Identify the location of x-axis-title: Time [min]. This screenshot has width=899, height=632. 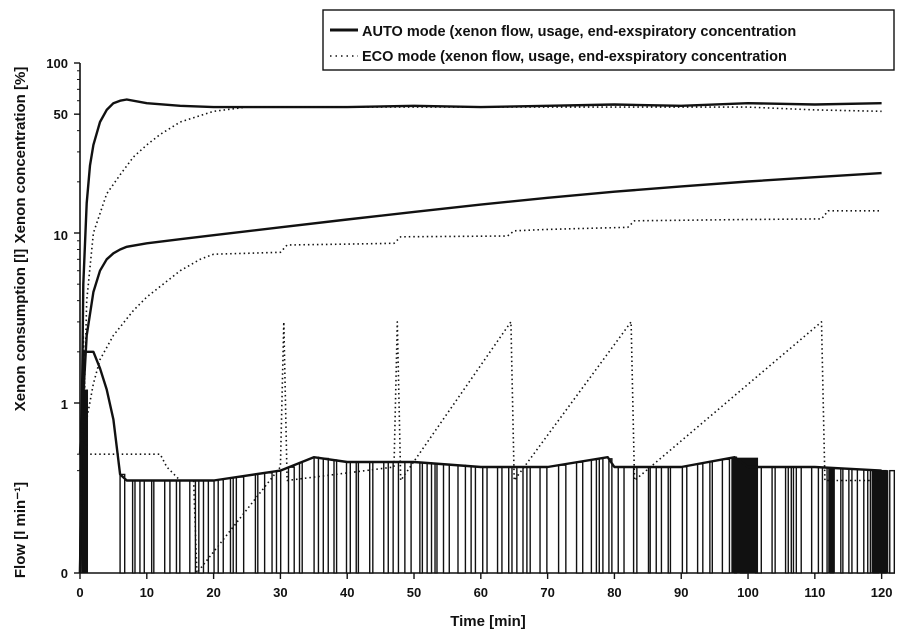
(488, 621).